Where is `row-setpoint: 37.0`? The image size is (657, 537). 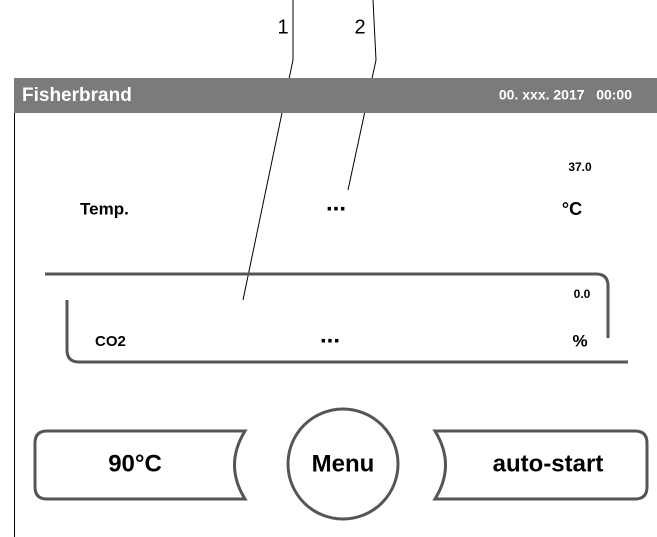 row-setpoint: 37.0 is located at coordinates (580, 167).